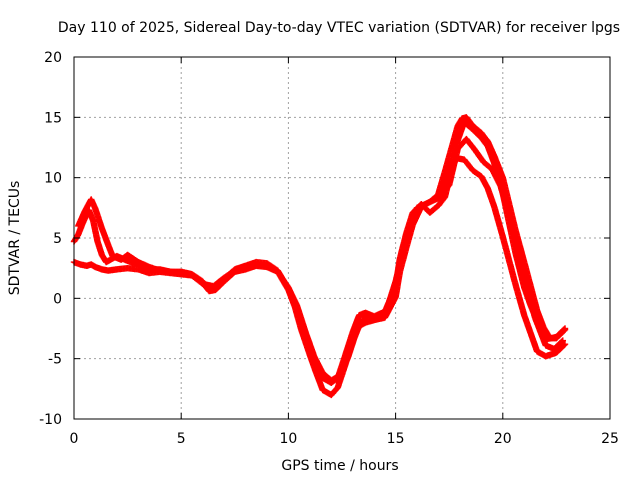  Describe the element at coordinates (503, 439) in the screenshot. I see `x-tick-label: 20` at that location.